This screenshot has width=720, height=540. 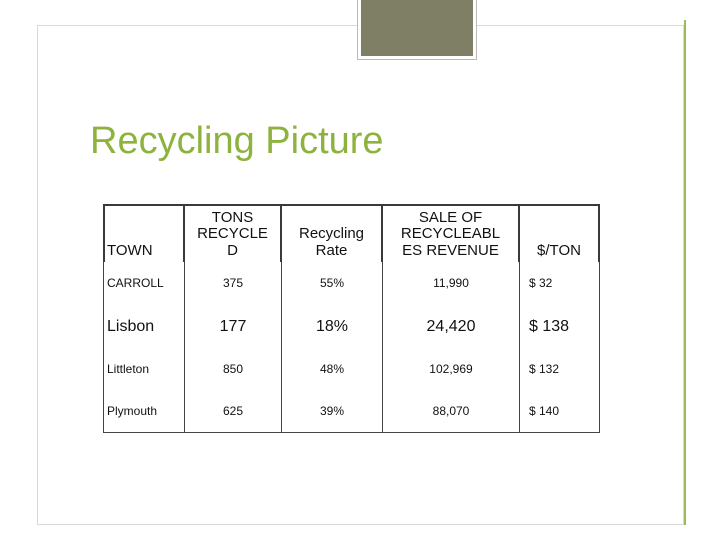 I want to click on header-cell: SALE OF RECYCLEABL ES REVENUE, so click(x=451, y=233).